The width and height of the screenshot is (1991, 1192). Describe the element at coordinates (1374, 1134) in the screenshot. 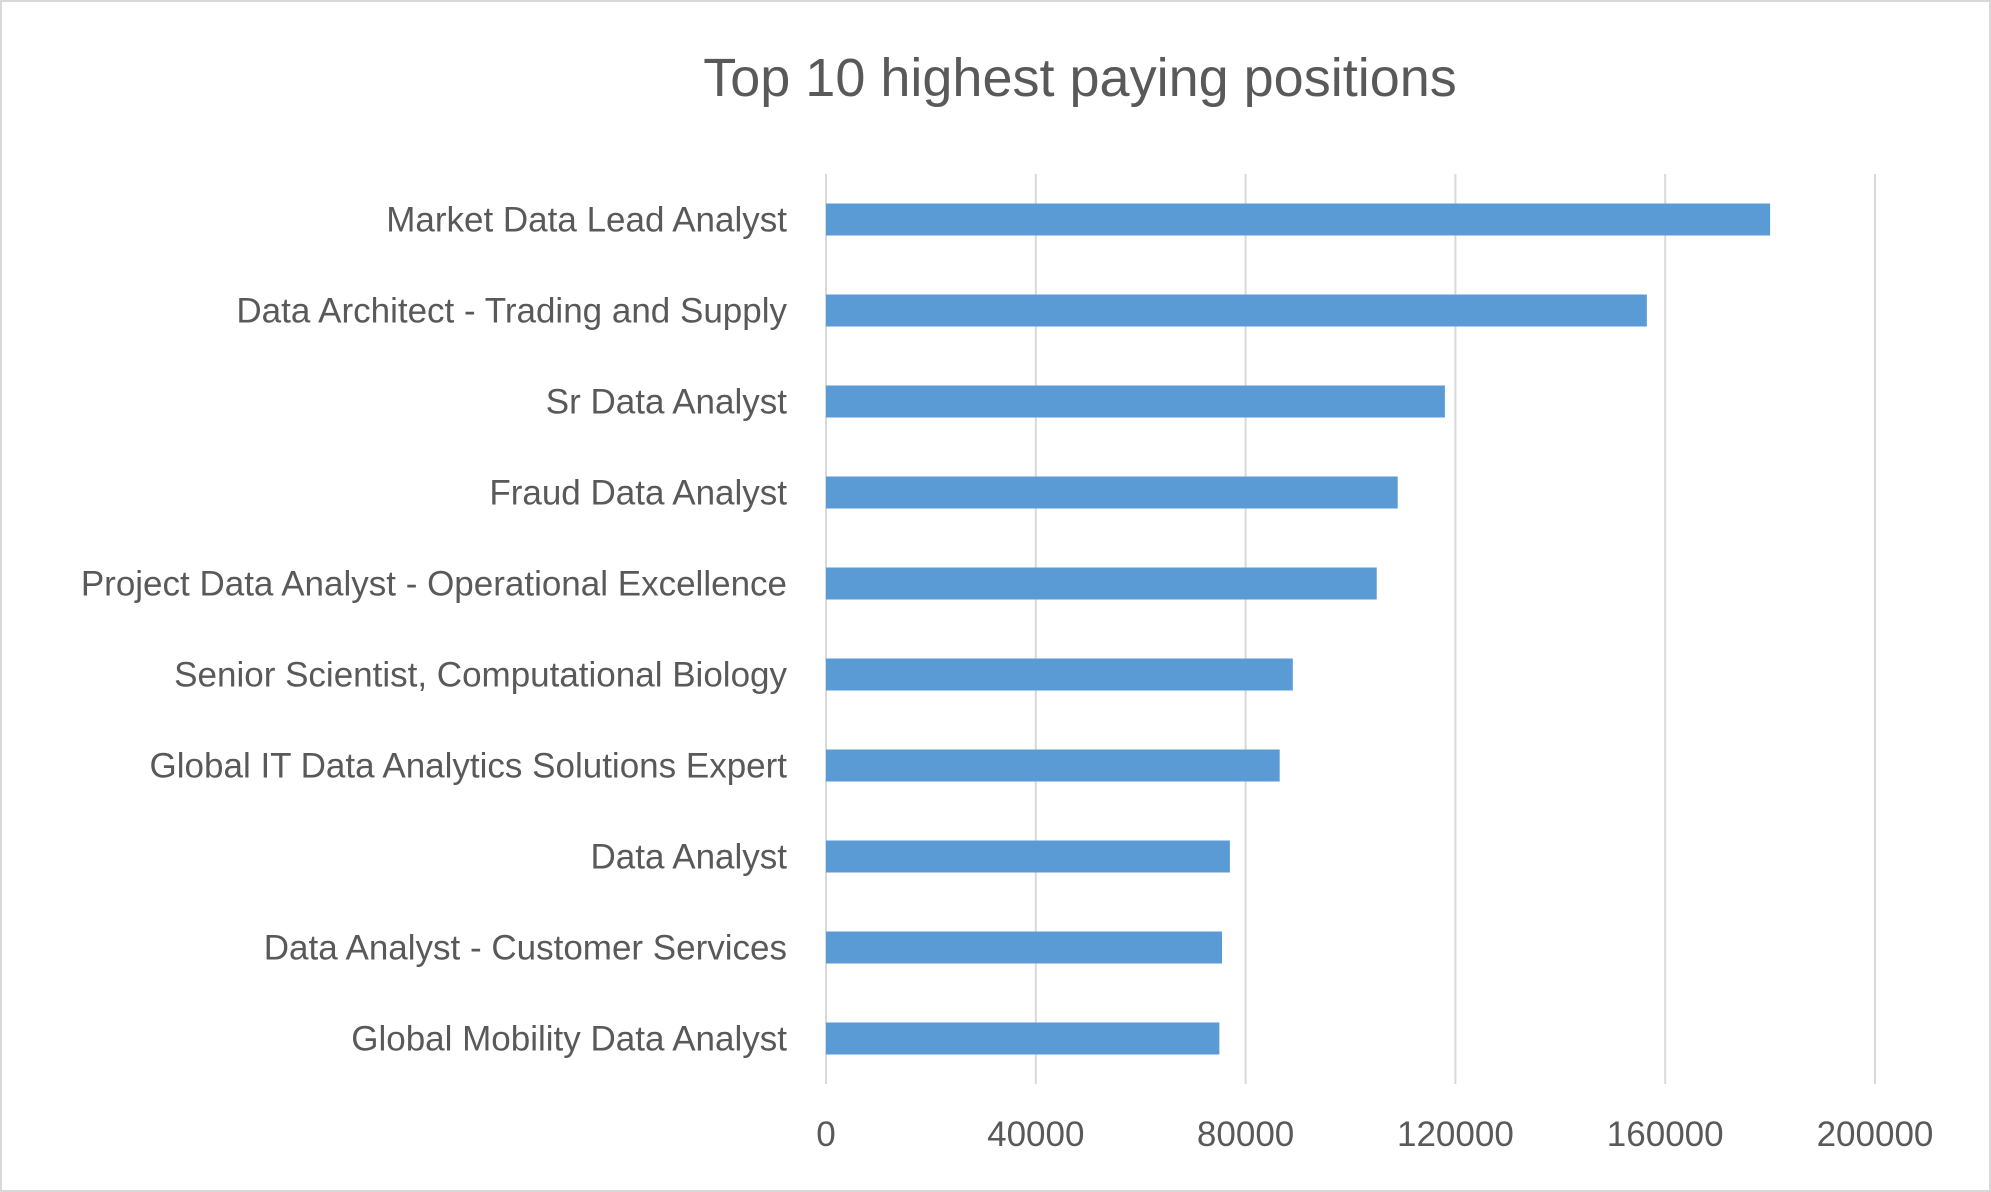

I see `x-tick-labels: 0 40000 80000 120000 160000 200000` at that location.